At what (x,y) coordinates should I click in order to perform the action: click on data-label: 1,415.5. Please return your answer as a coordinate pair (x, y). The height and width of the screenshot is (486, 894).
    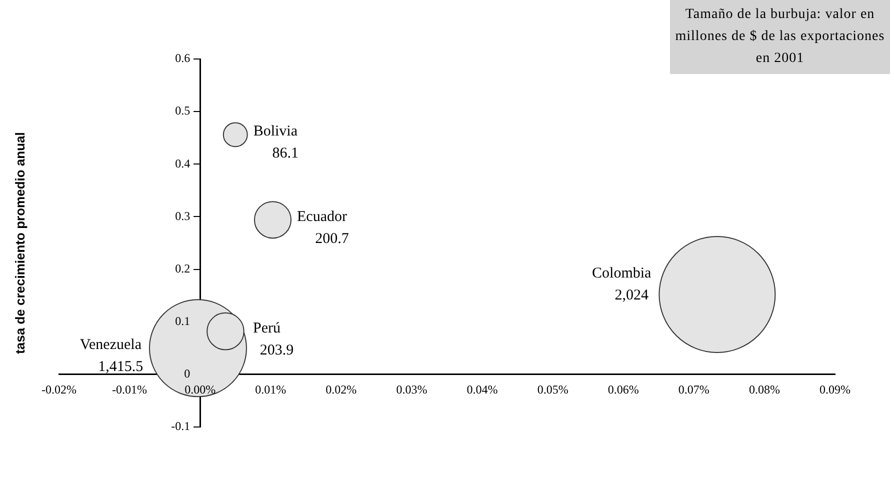
    Looking at the image, I should click on (121, 367).